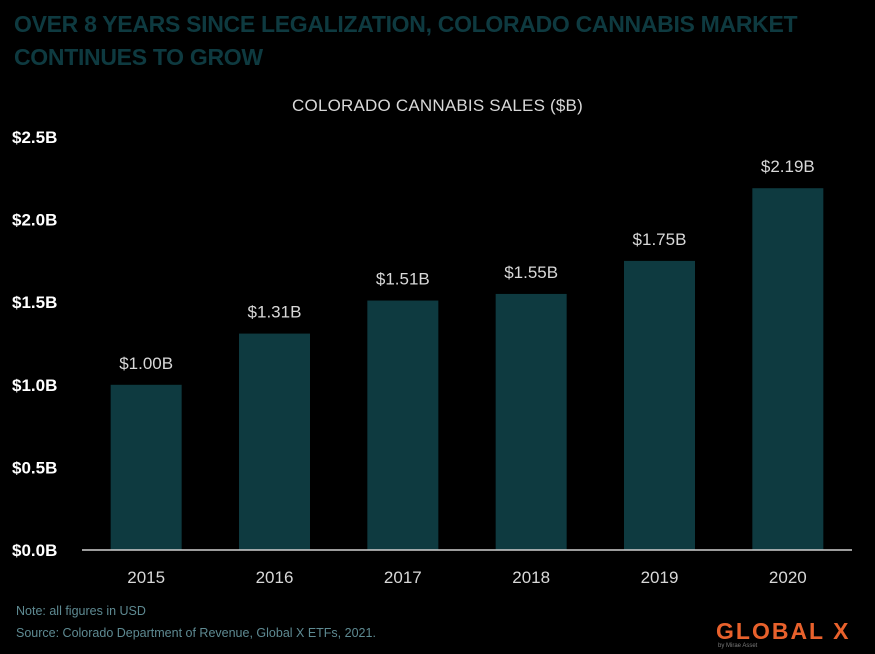 This screenshot has width=875, height=654. Describe the element at coordinates (403, 425) in the screenshot. I see `bar-2017` at that location.